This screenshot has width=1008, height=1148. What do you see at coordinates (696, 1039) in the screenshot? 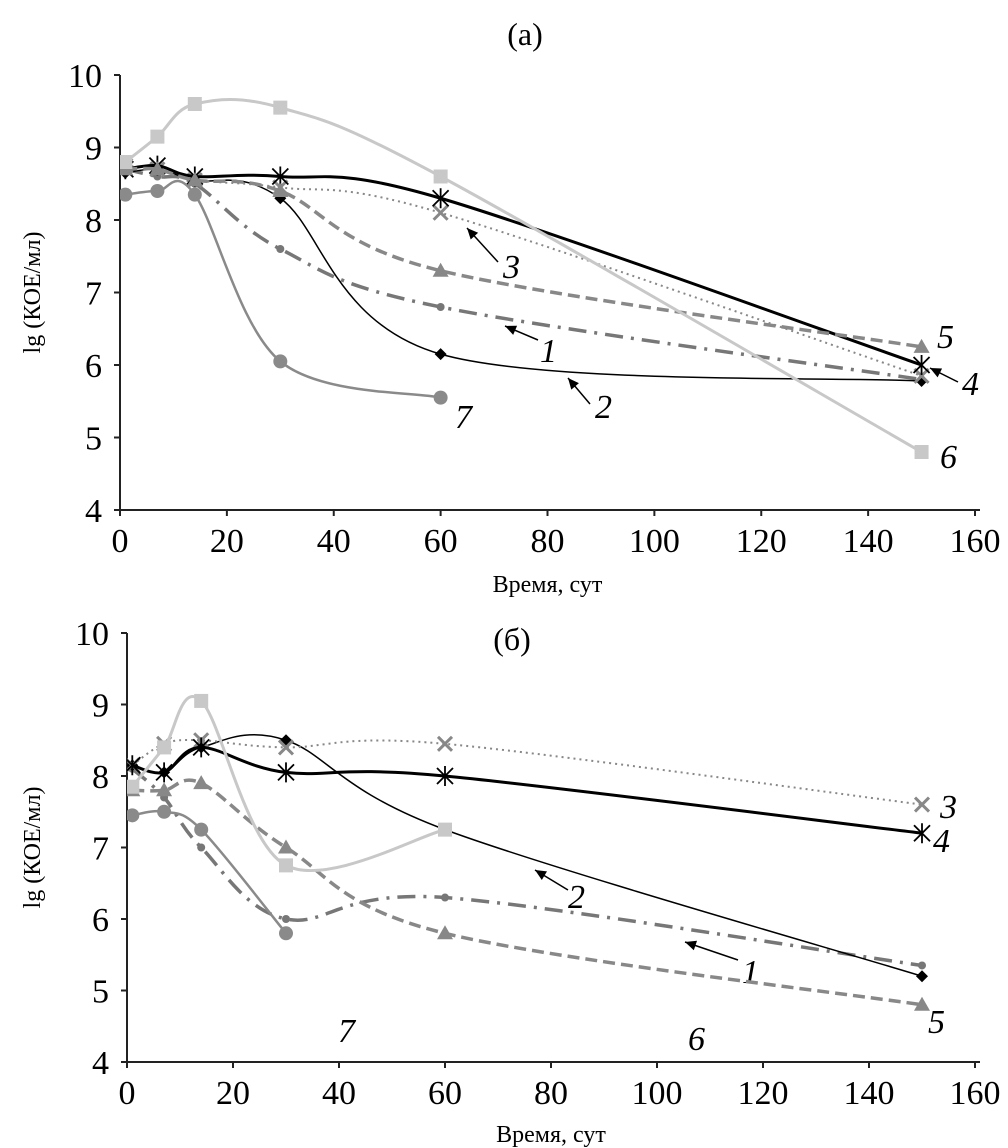
I see `series-label: 6` at bounding box center [696, 1039].